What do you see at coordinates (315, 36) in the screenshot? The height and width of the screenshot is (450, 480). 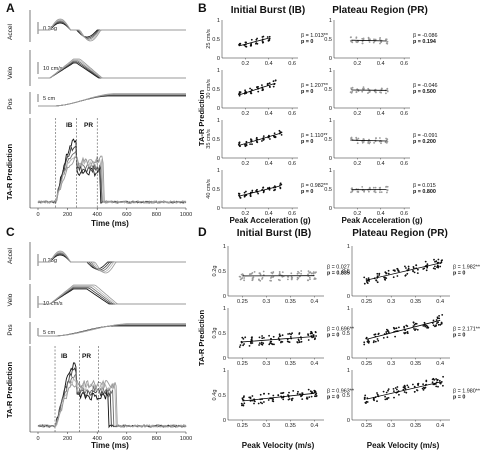 I see `beta-value: β = 1.013**` at bounding box center [315, 36].